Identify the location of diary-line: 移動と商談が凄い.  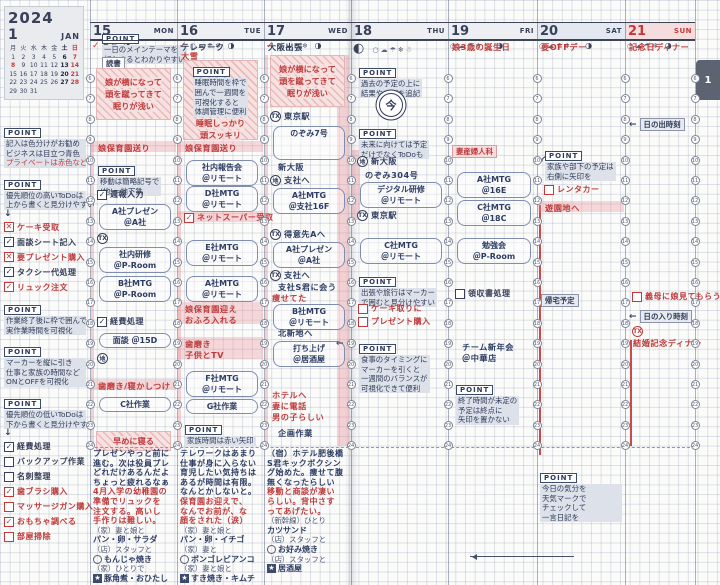
(301, 492).